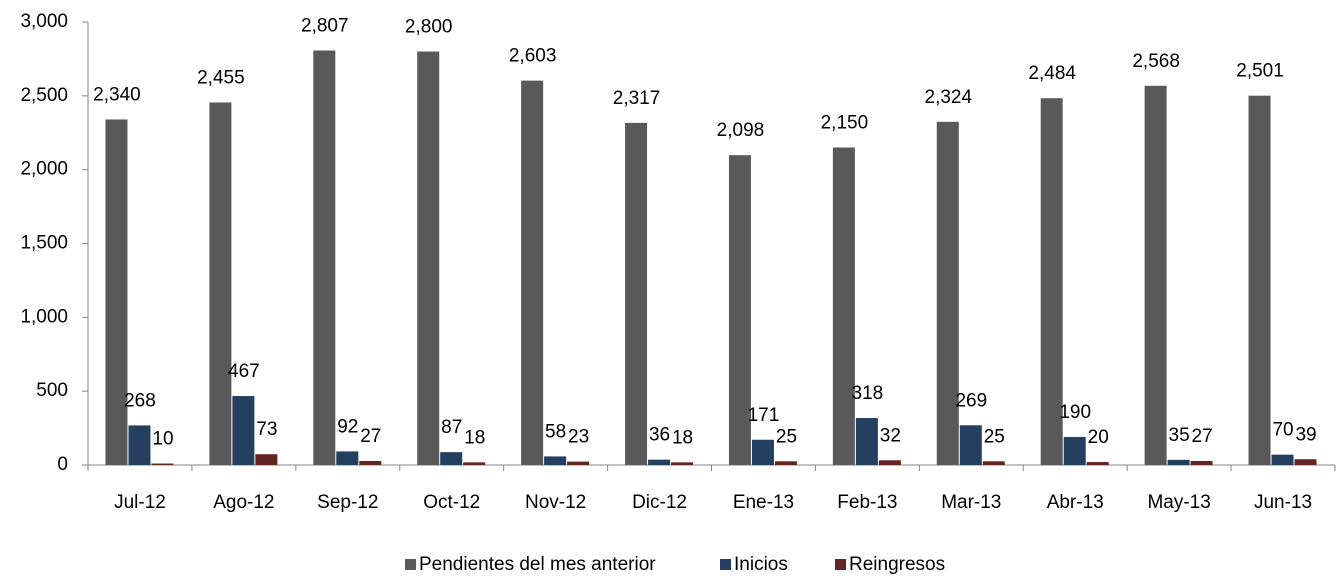  What do you see at coordinates (1179, 435) in the screenshot?
I see `data-label: 35` at bounding box center [1179, 435].